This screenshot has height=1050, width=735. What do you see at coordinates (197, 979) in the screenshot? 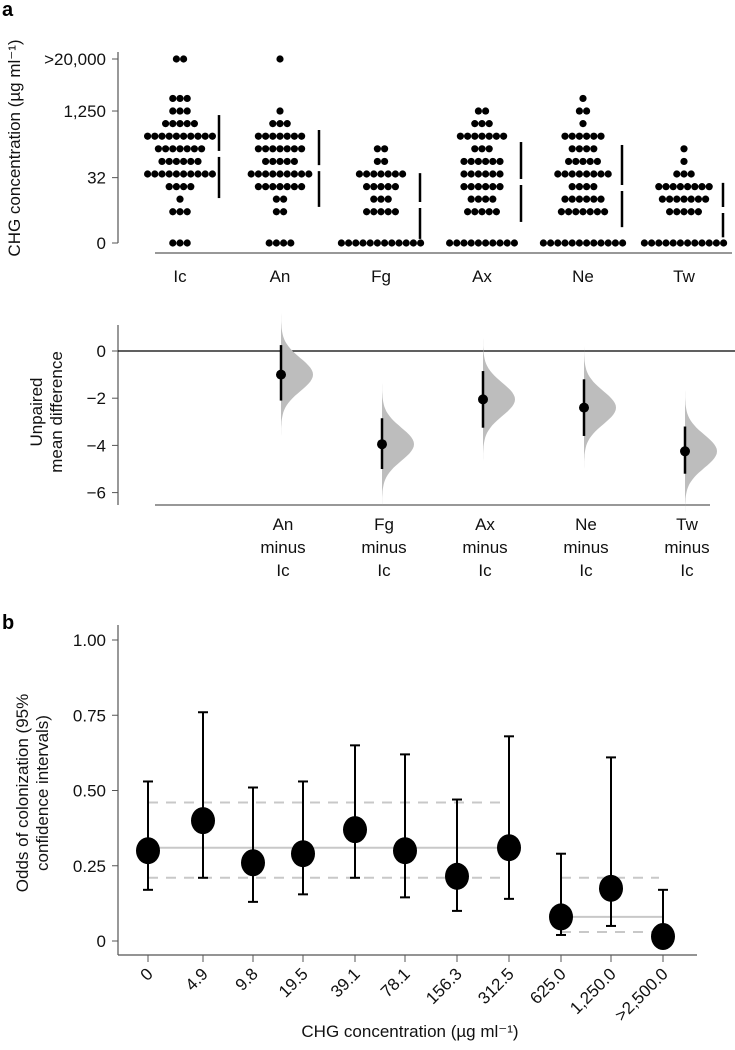
I see `x-tick-label: 4.9` at bounding box center [197, 979].